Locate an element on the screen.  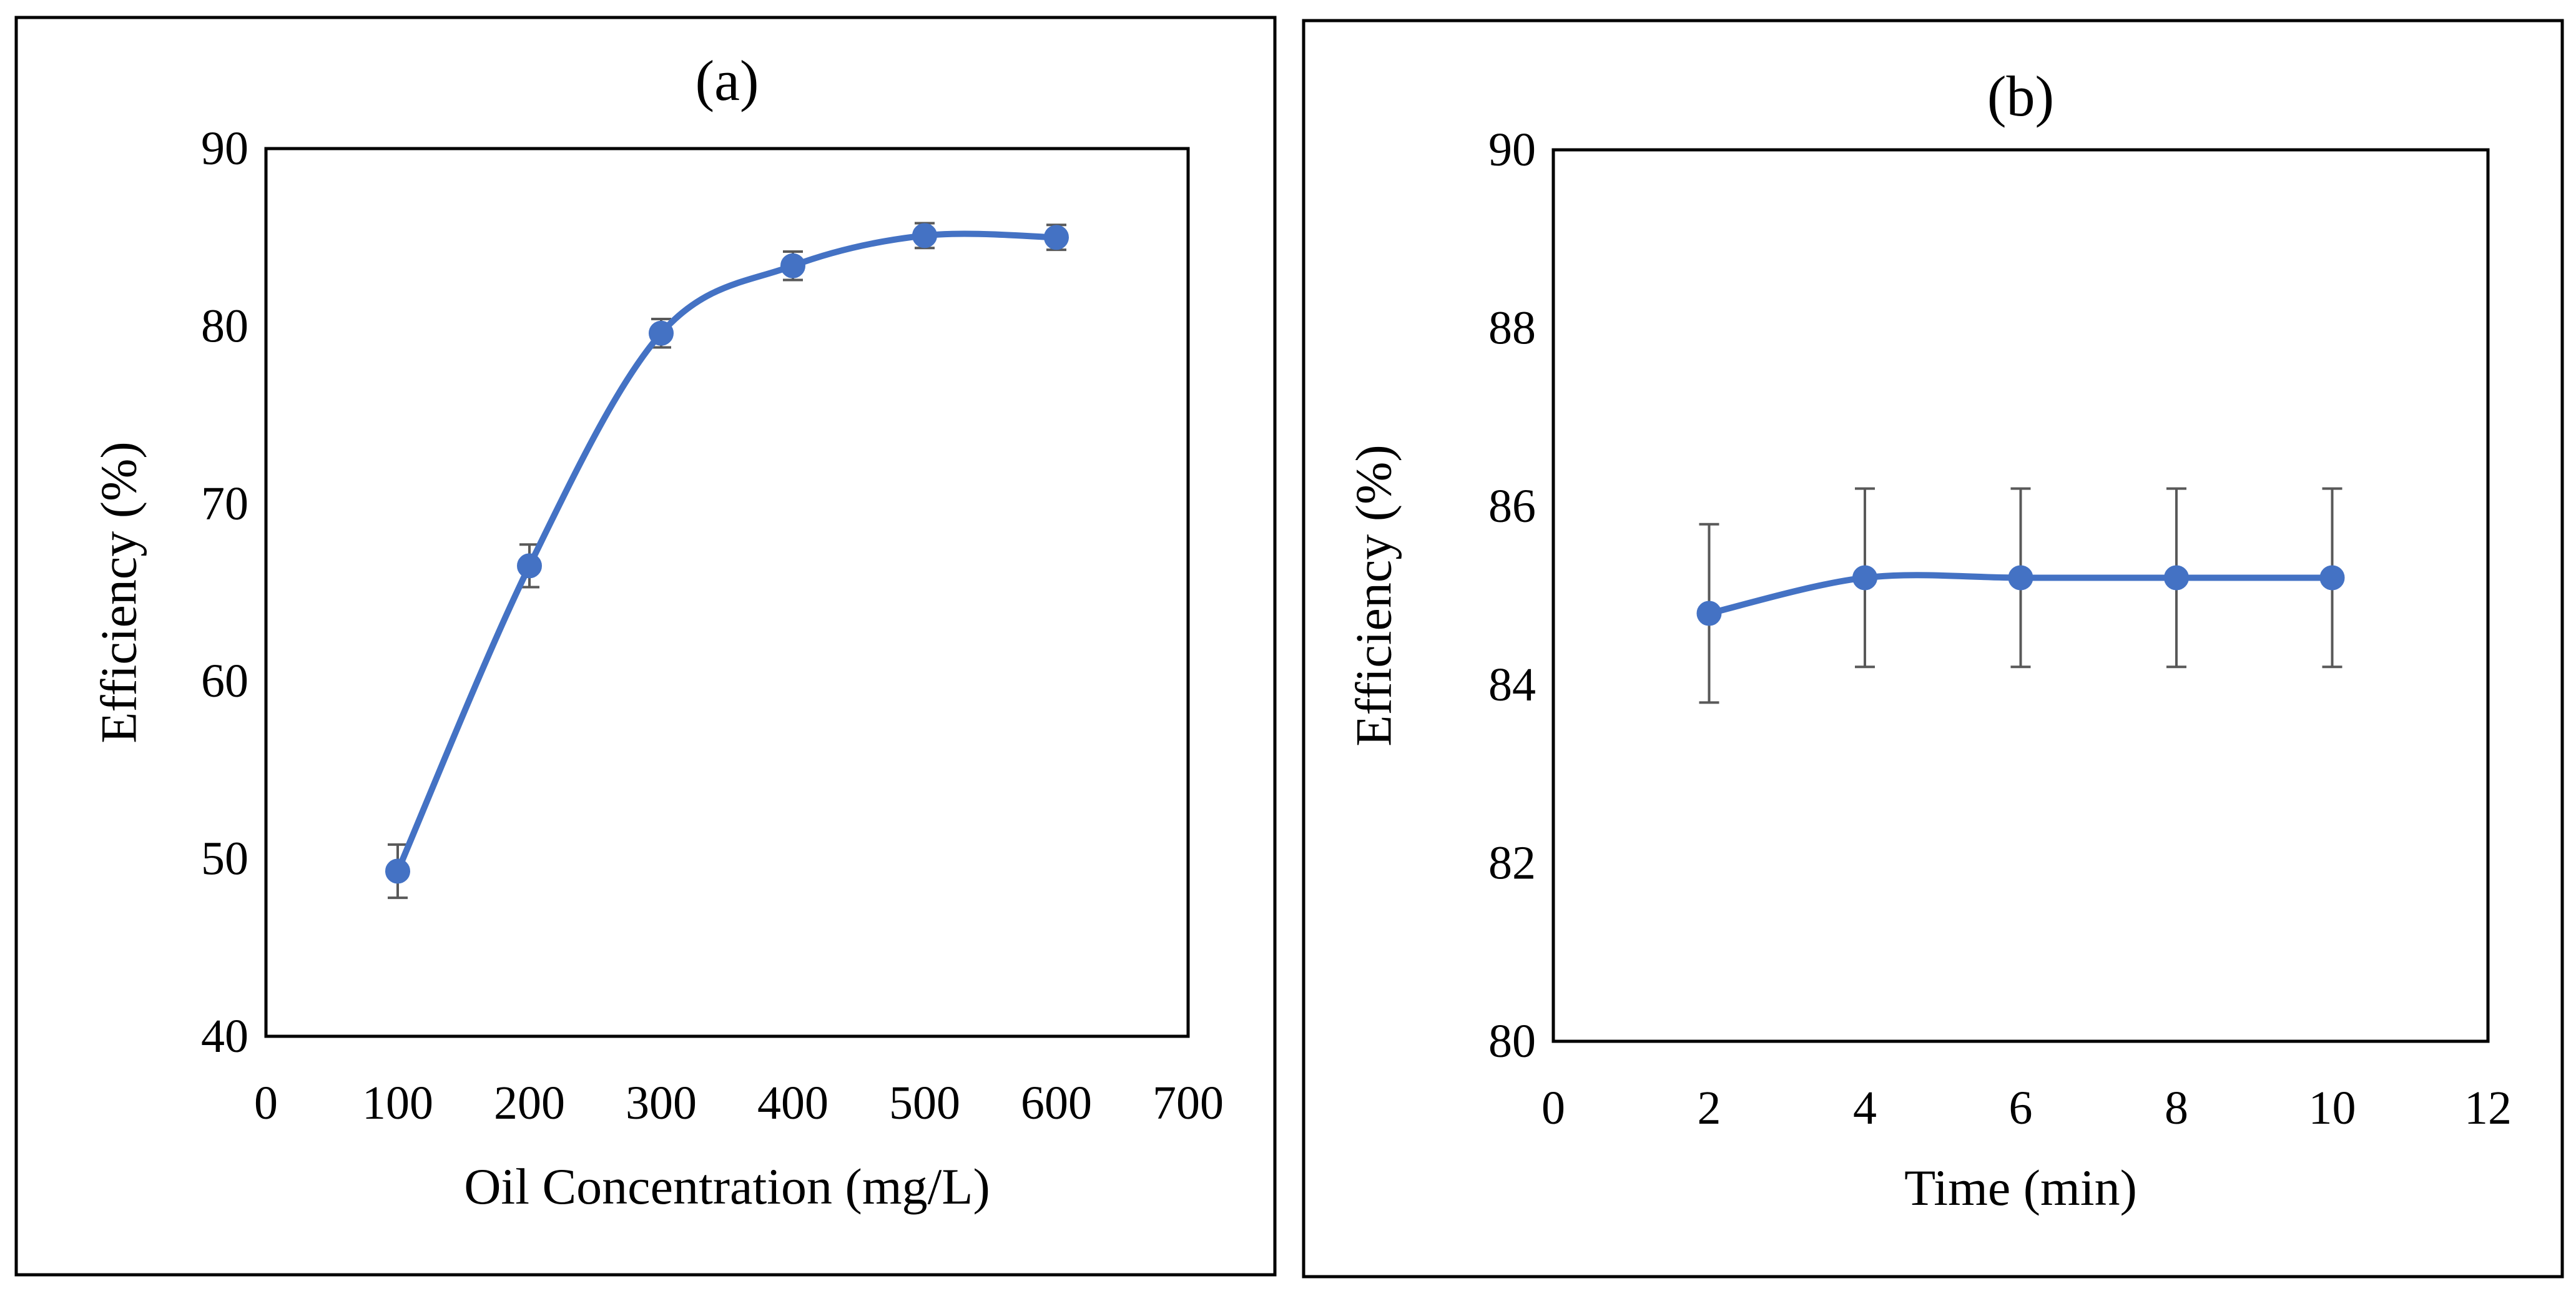
x-tick-label: 8 is located at coordinates (2176, 1108).